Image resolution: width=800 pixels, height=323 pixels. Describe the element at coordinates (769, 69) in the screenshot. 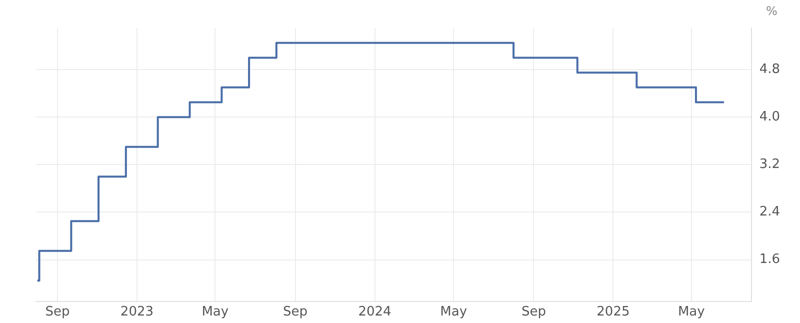

I see `y-tick-label: 4.8` at that location.